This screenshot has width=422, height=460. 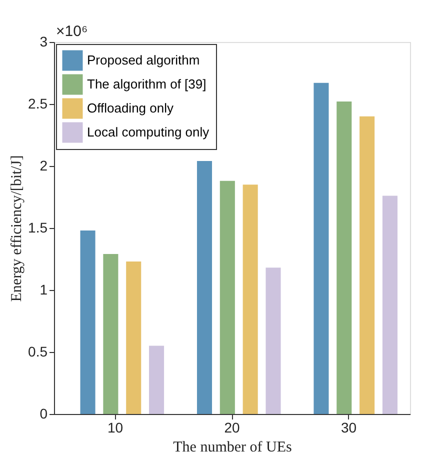 What do you see at coordinates (44, 166) in the screenshot?
I see `y-tick-label: 2` at bounding box center [44, 166].